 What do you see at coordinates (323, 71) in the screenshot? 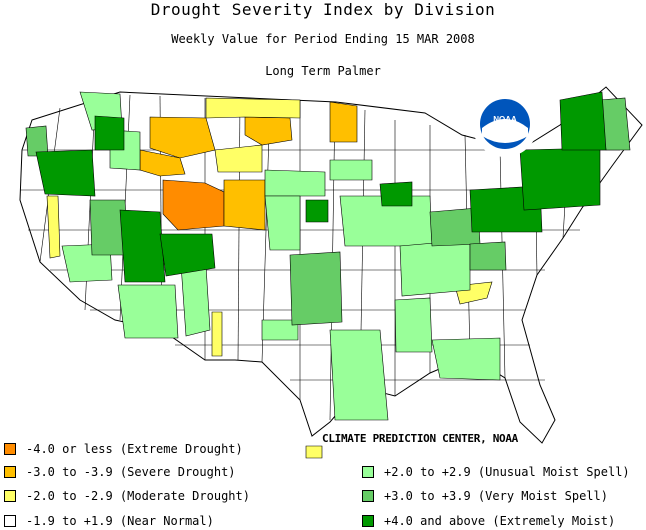
I see `index-name: Long Term Palmer` at bounding box center [323, 71].